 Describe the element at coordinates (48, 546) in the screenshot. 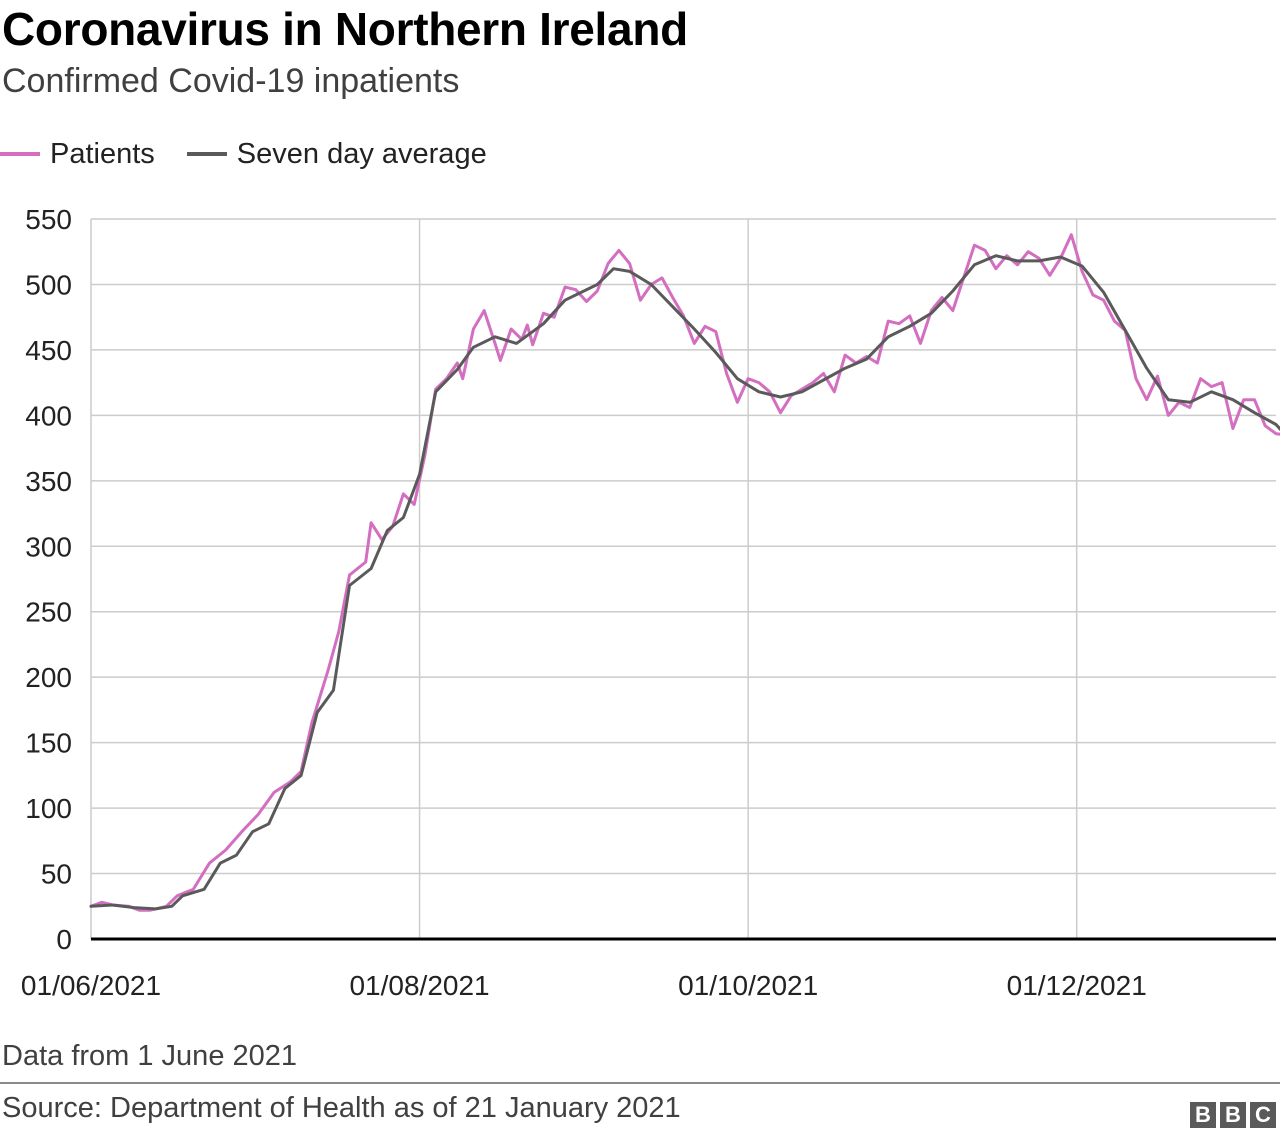

I see `y-tick-label-300: 300` at that location.